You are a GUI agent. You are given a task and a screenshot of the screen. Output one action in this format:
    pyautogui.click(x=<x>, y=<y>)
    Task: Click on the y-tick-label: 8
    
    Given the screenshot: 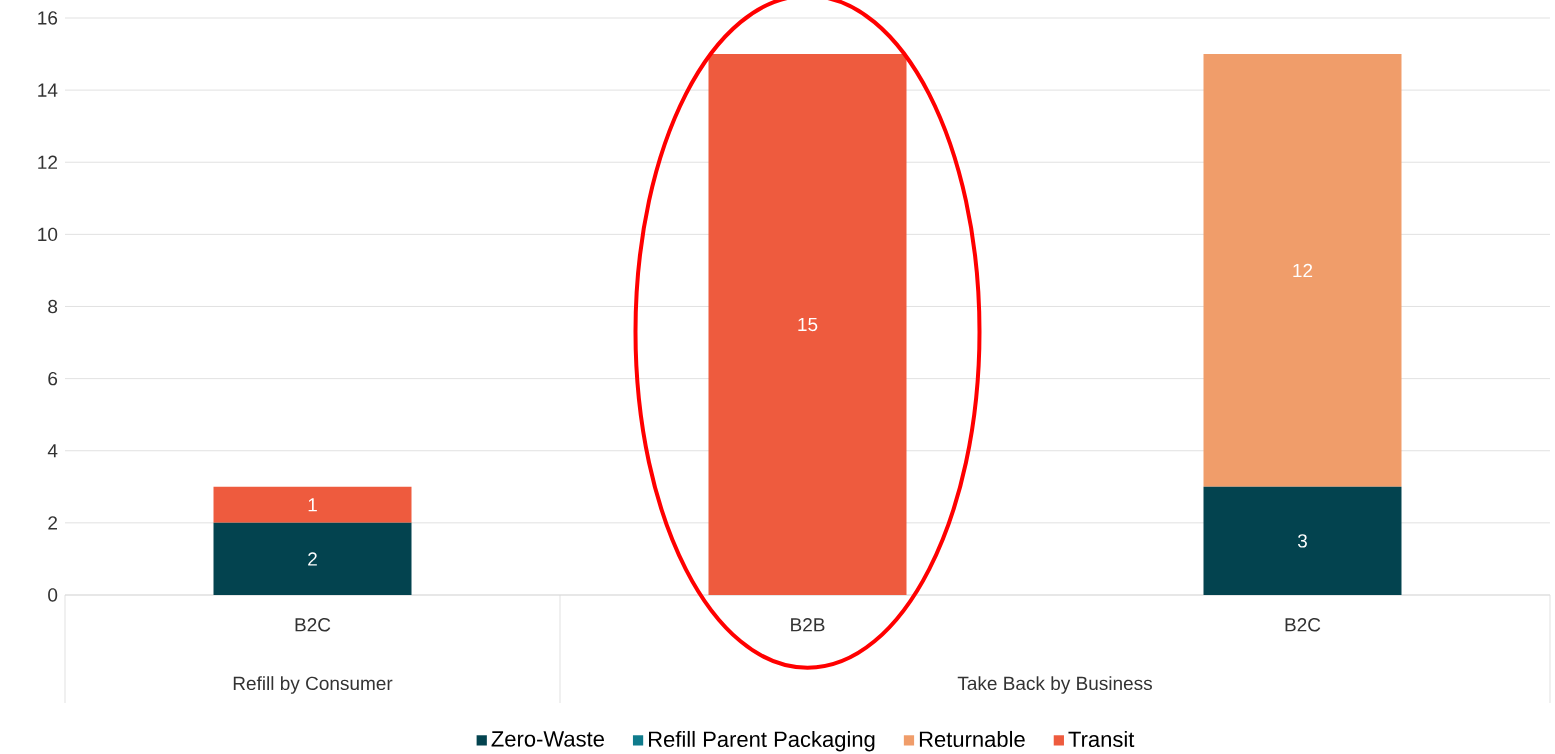 What is the action you would take?
    pyautogui.click(x=53, y=306)
    